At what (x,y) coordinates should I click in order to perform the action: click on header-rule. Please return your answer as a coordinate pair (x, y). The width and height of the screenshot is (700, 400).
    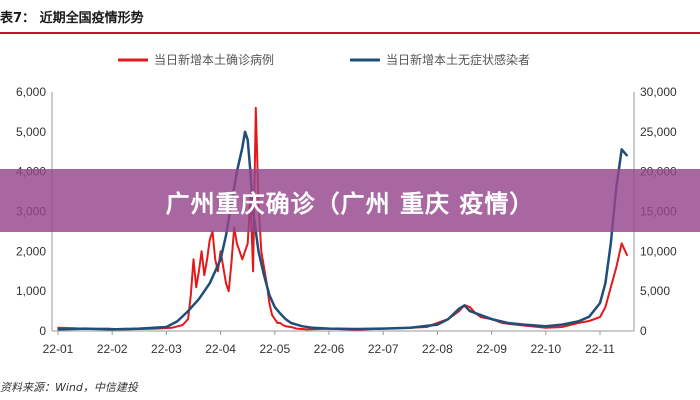
    Looking at the image, I should click on (350, 33).